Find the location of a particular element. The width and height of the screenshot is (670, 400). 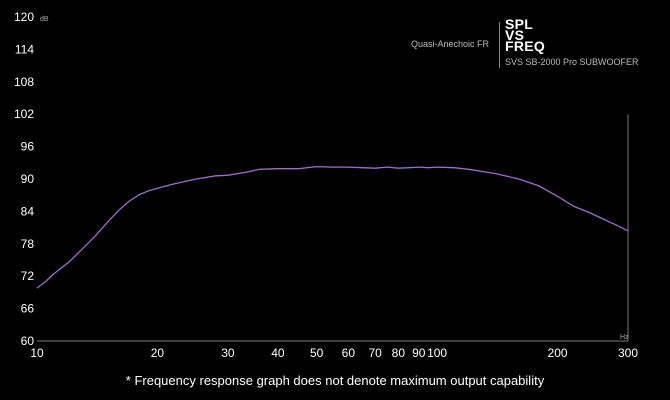

y-tick-label: 78 is located at coordinates (28, 244).